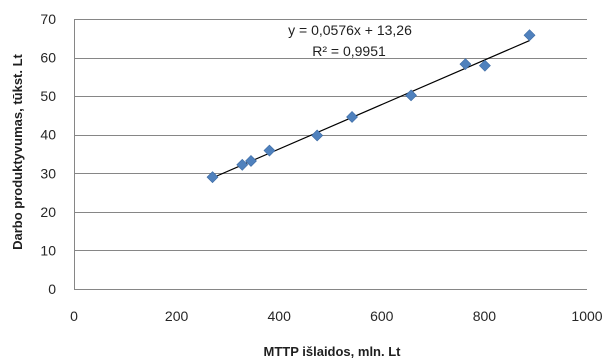 The width and height of the screenshot is (607, 361). What do you see at coordinates (48, 212) in the screenshot?
I see `y-tick-label-2: 20` at bounding box center [48, 212].